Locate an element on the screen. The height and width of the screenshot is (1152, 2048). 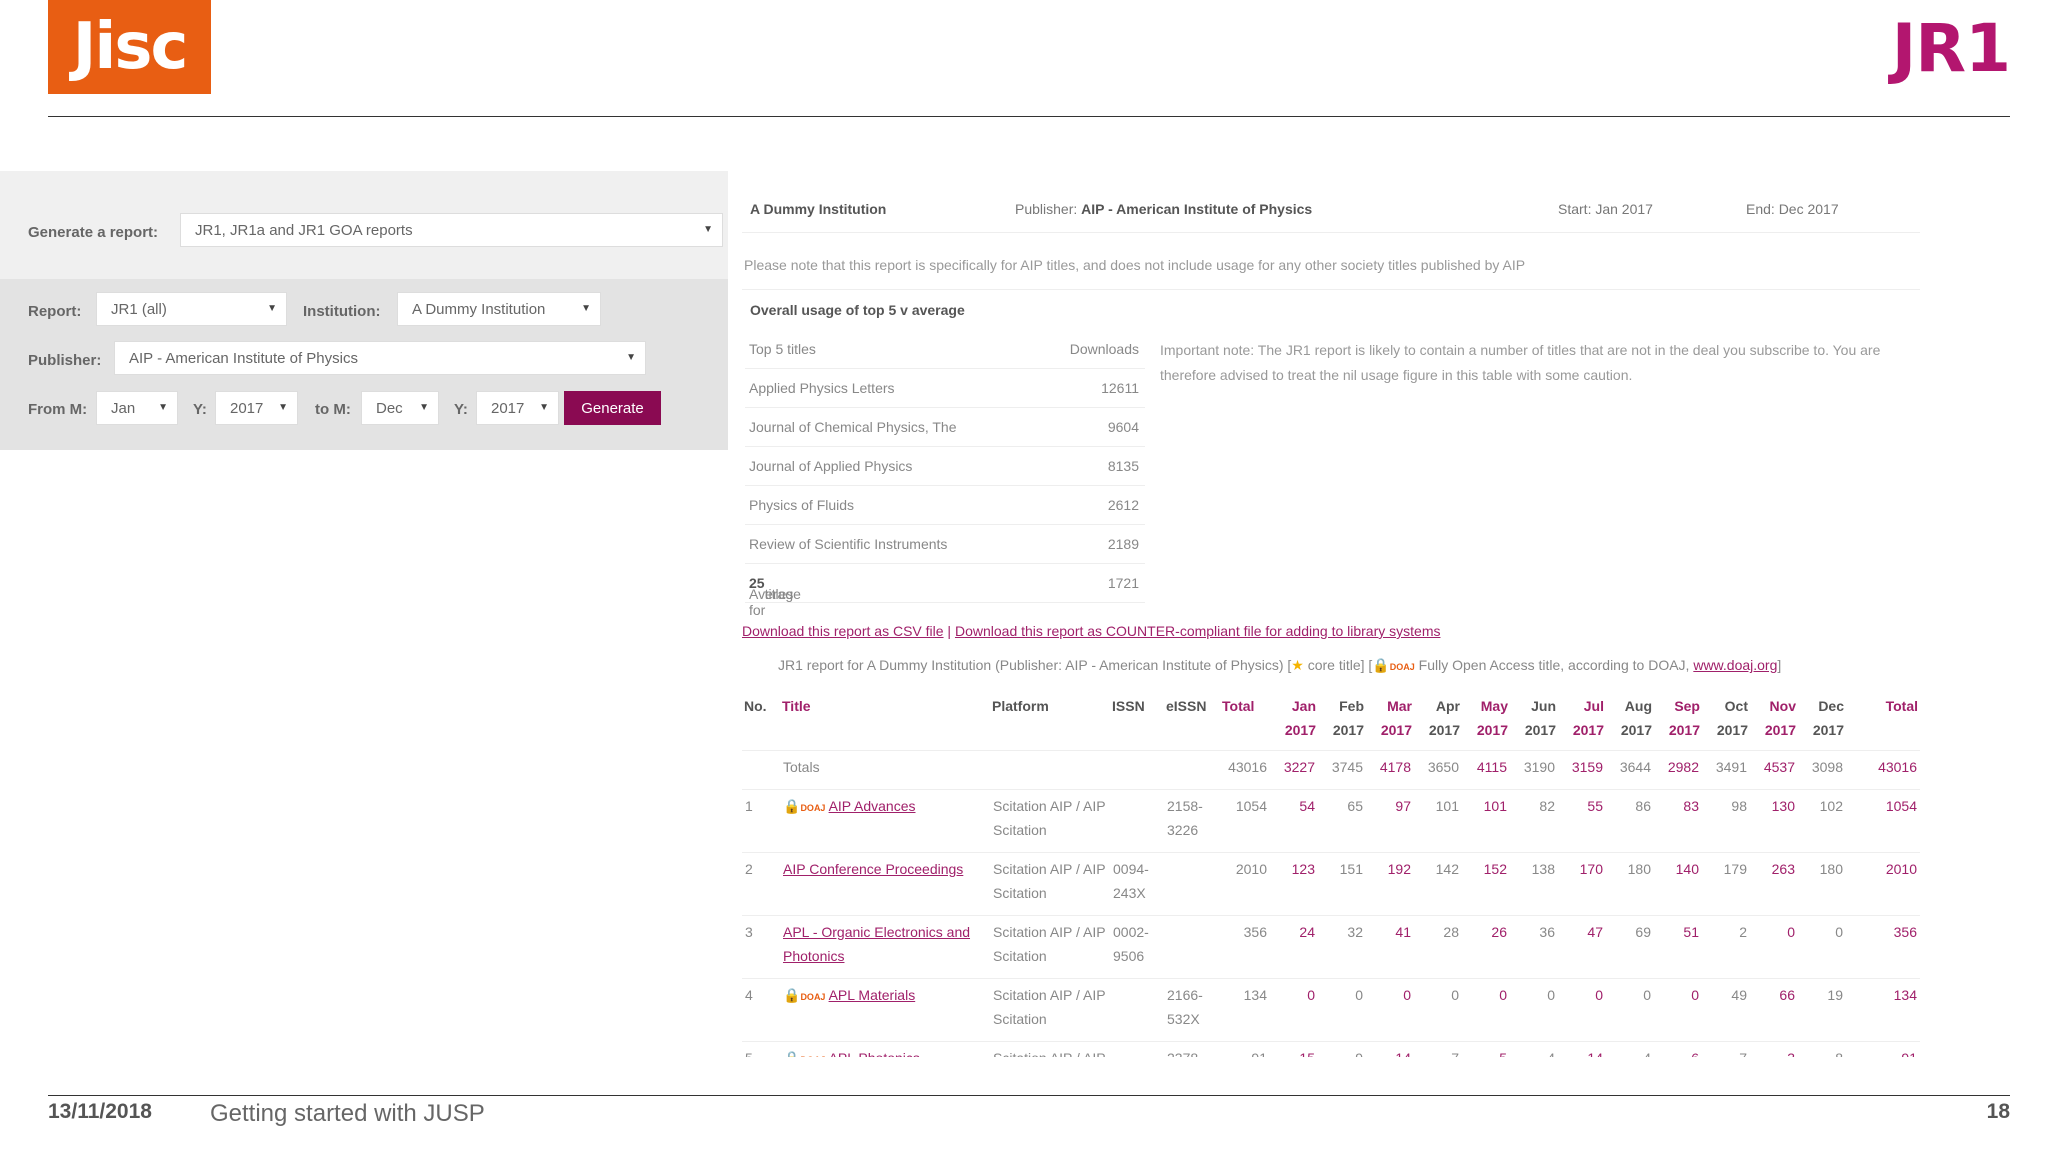
to-year-select: 2017 ▼ is located at coordinates (517, 408).